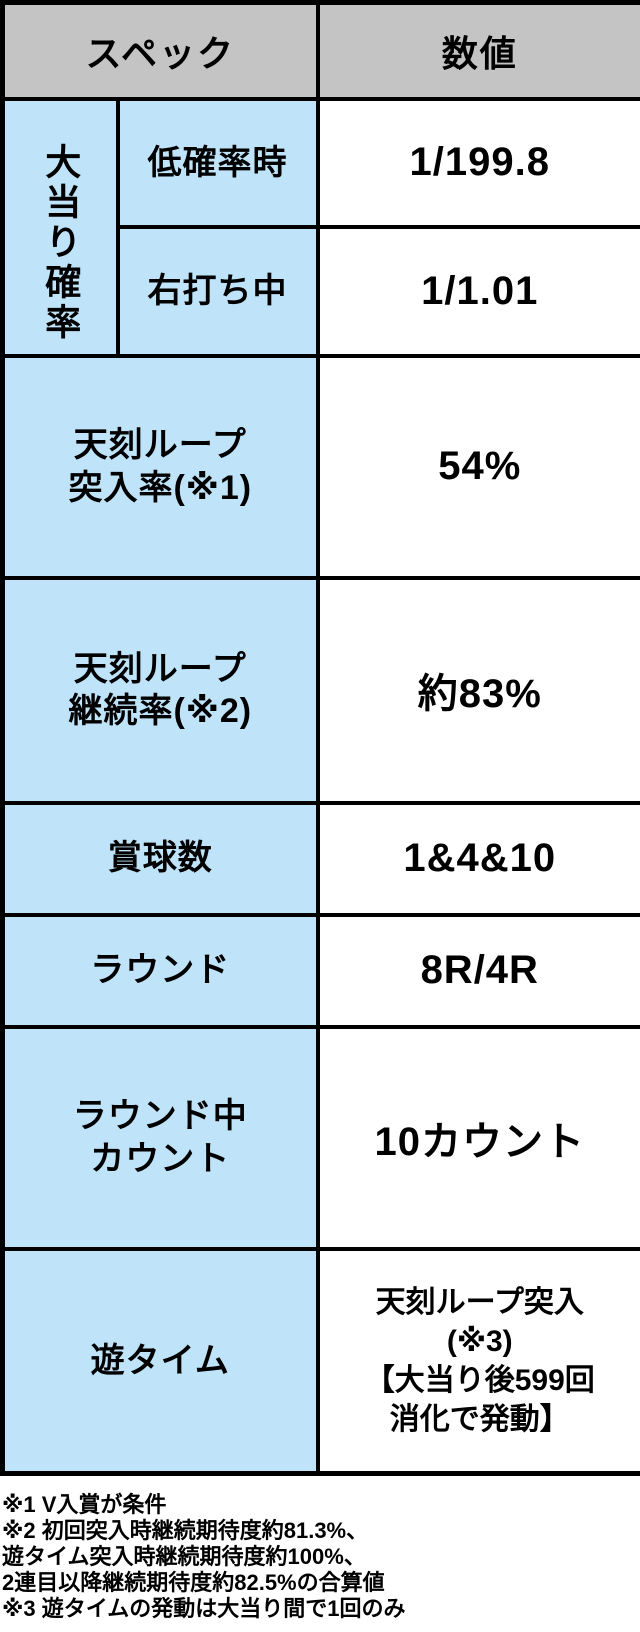 This screenshot has width=640, height=1632. What do you see at coordinates (160, 467) in the screenshot?
I see `spec-cell-loop-entry-rate: 天刻ループ 突入率(※1)` at bounding box center [160, 467].